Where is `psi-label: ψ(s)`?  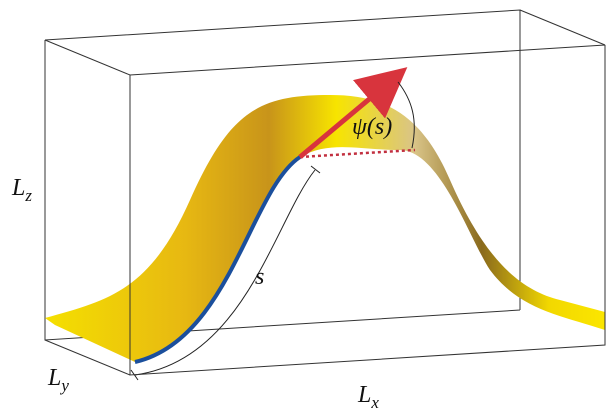 psi-label: ψ(s) is located at coordinates (372, 127).